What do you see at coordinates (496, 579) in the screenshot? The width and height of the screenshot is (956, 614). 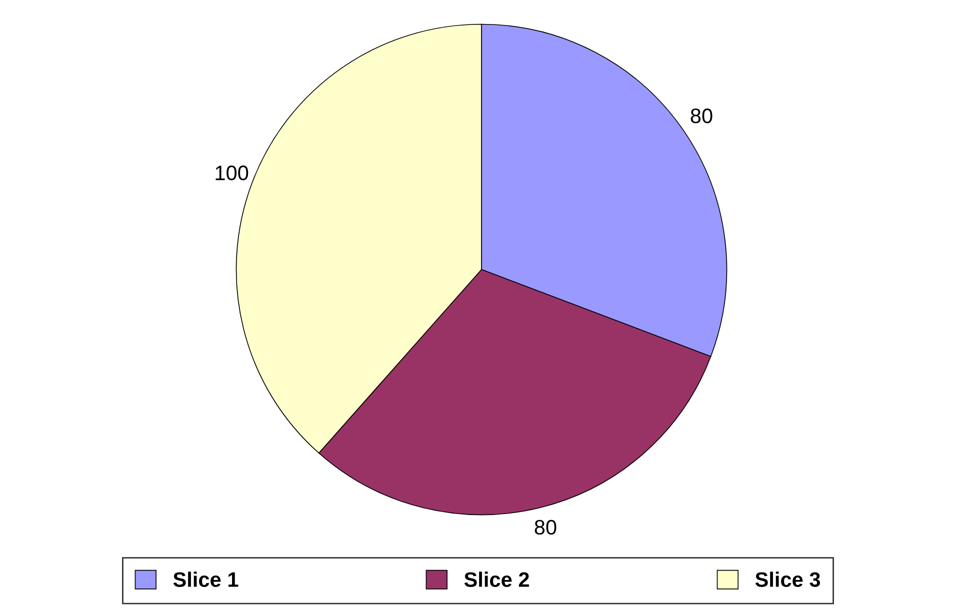 I see `legend-label: Slice 2` at bounding box center [496, 579].